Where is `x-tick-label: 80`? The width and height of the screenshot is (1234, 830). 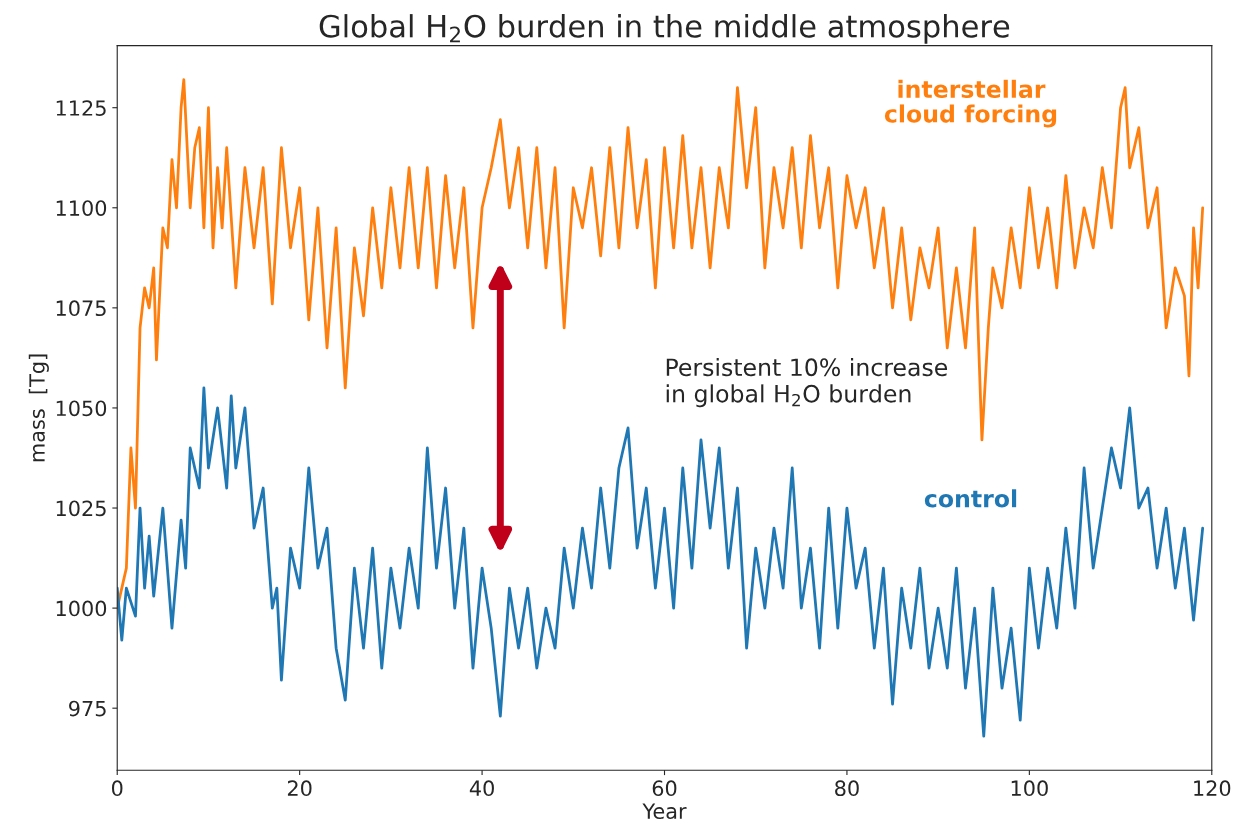
x-tick-label: 80 is located at coordinates (847, 788).